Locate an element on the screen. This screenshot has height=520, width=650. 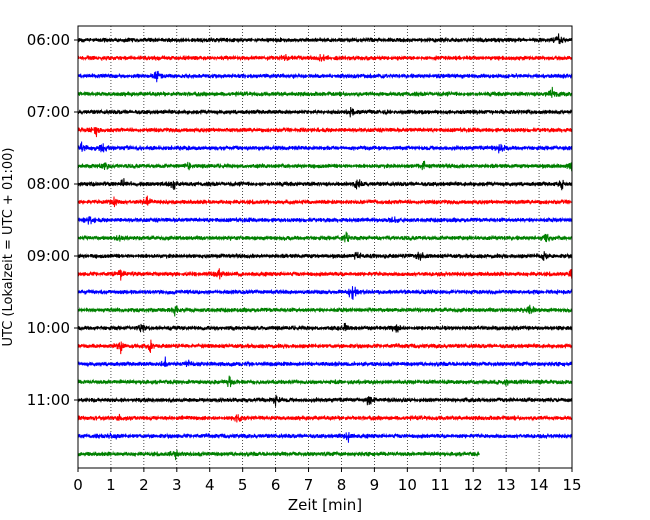
x-tick-label: 13 is located at coordinates (506, 485).